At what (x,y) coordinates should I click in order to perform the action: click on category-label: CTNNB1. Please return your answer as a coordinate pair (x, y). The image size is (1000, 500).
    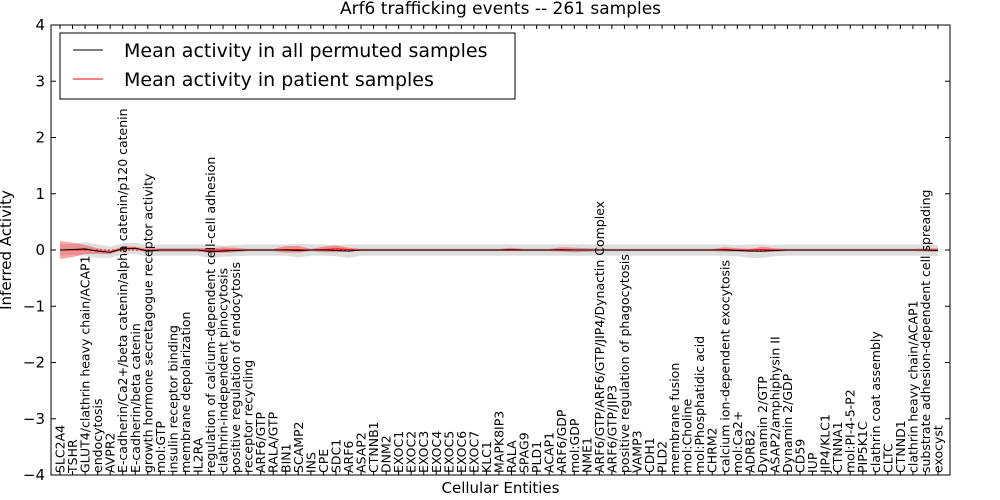
    Looking at the image, I should click on (373, 447).